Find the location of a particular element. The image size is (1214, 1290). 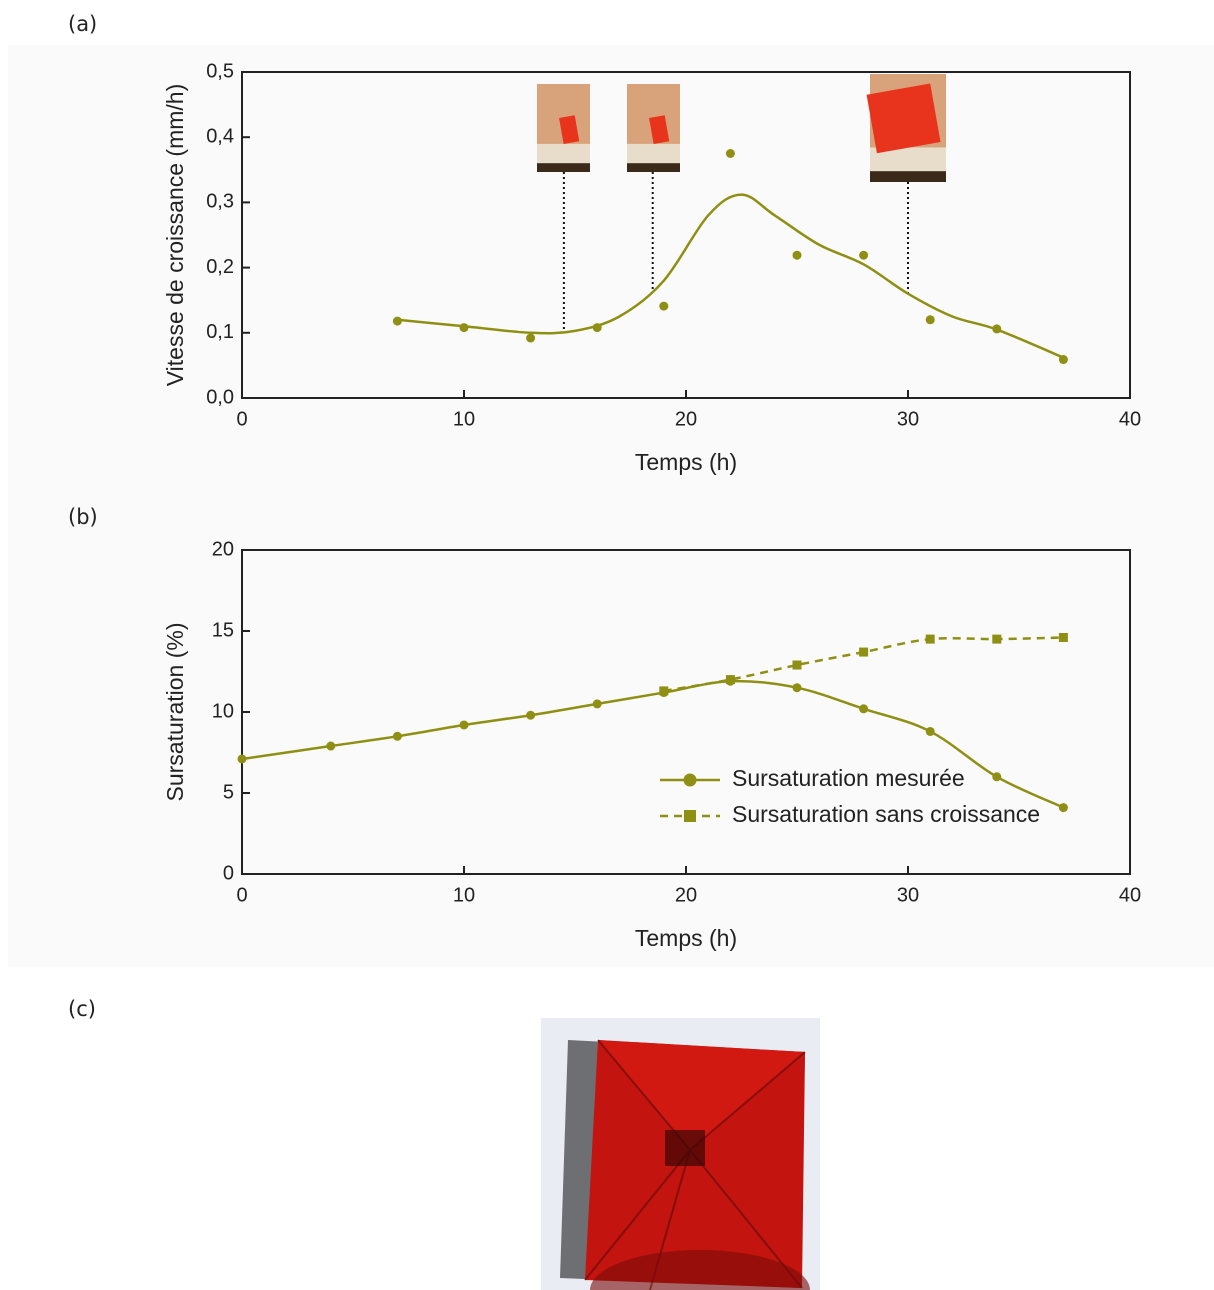

panel-label: (a) is located at coordinates (82, 24).